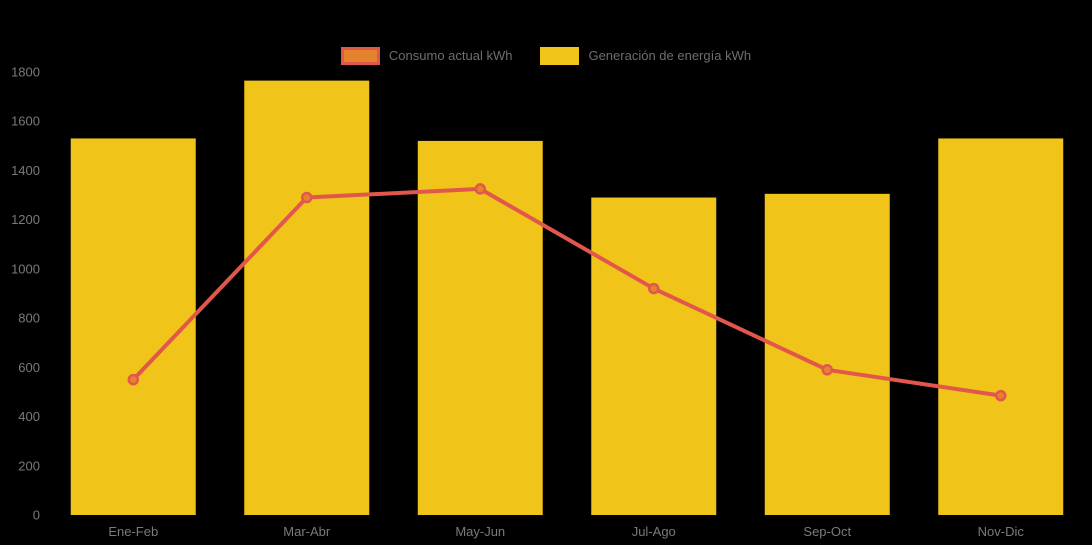 The width and height of the screenshot is (1092, 545). What do you see at coordinates (133, 531) in the screenshot?
I see `x-axis-category-label: Ene-Feb` at bounding box center [133, 531].